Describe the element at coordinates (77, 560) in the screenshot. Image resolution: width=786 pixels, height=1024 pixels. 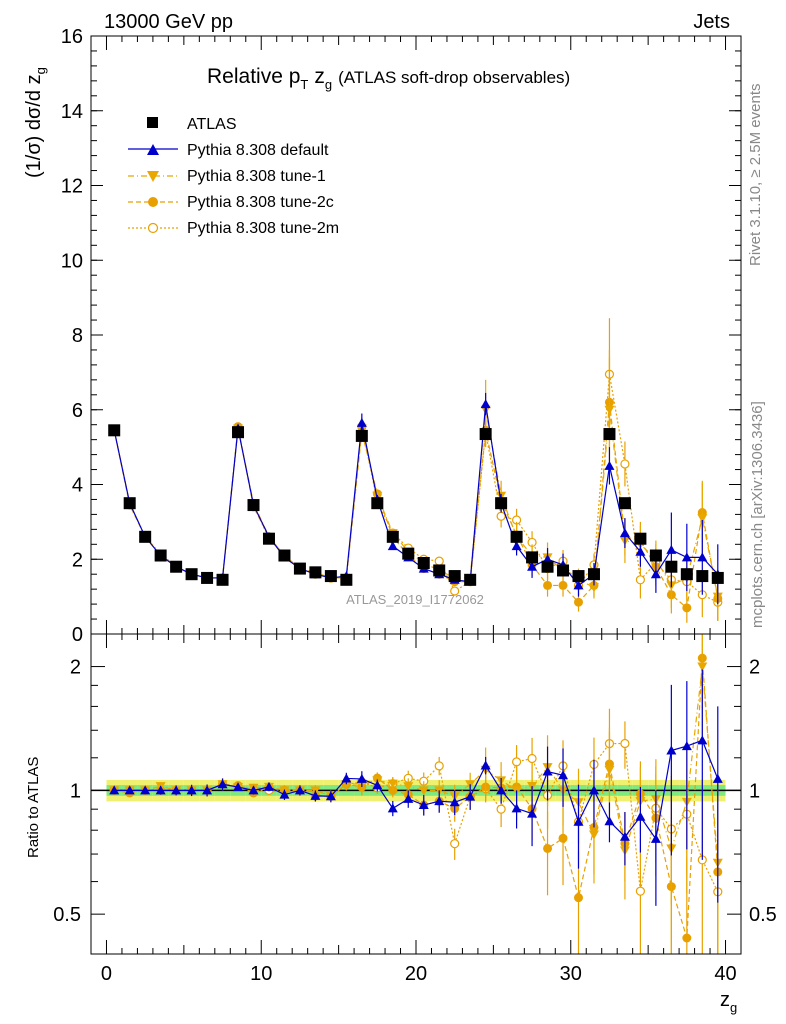
I see `main-y-tick-label: 2` at that location.